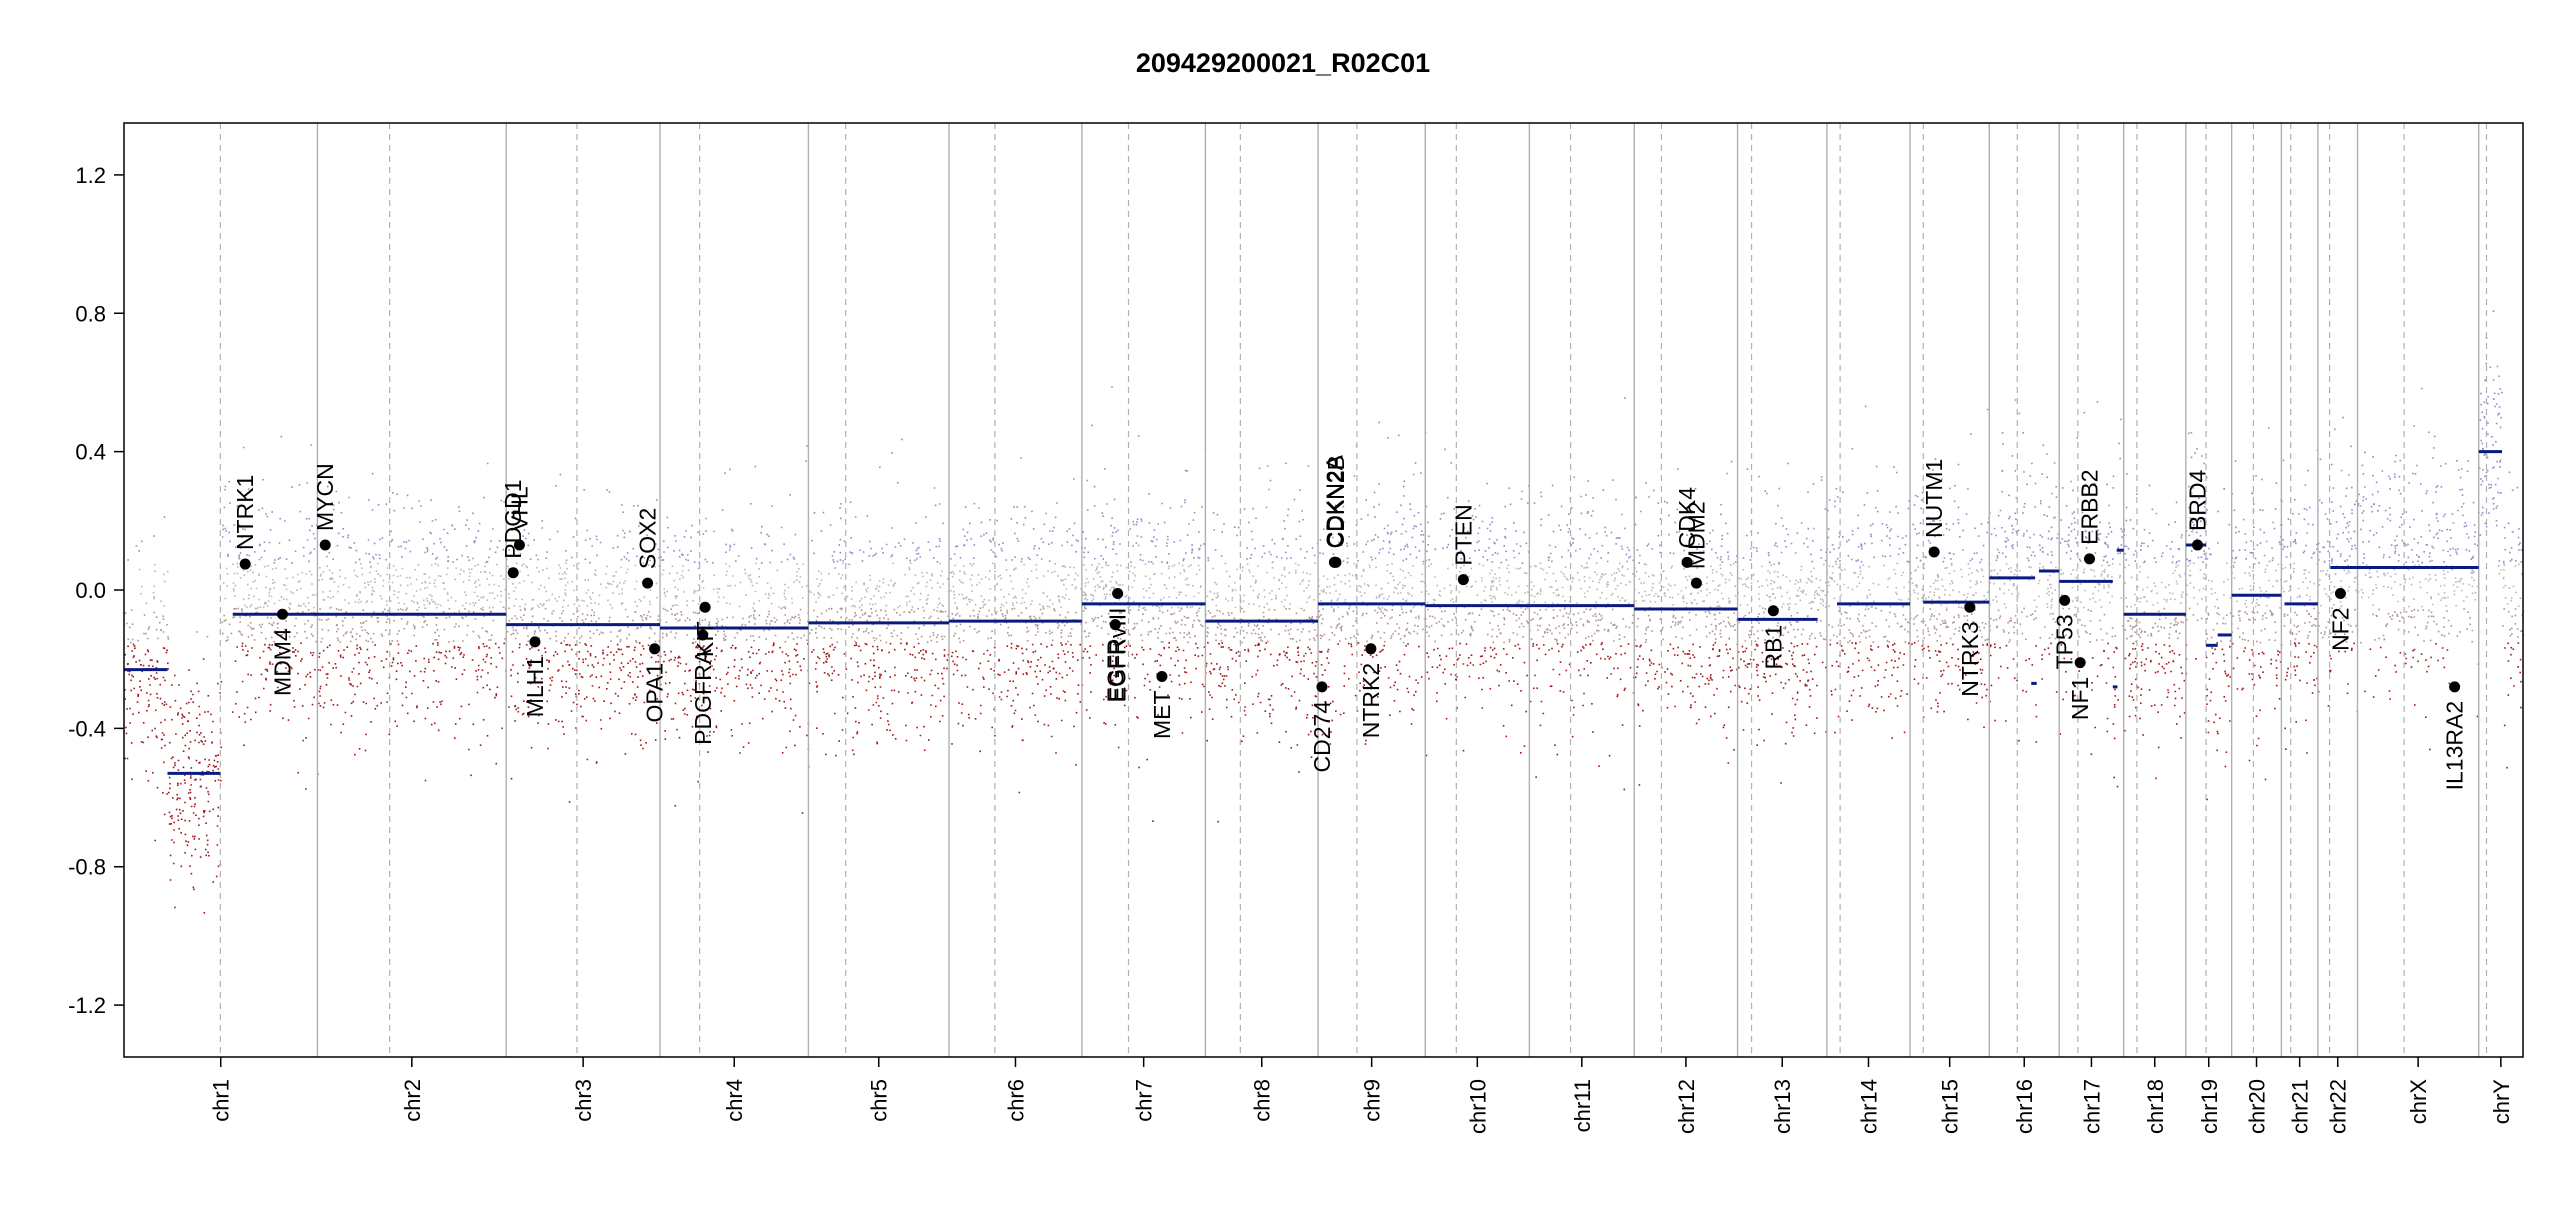 Image resolution: width=2550 pixels, height=1205 pixels. Describe the element at coordinates (1934, 498) in the screenshot. I see `gene-label: NUTM1` at that location.